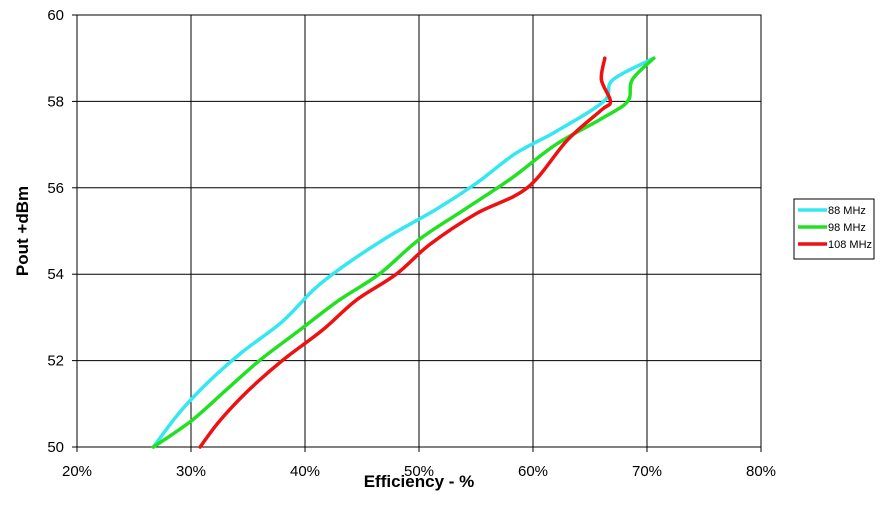 This screenshot has height=523, width=891. What do you see at coordinates (22, 231) in the screenshot?
I see `y-axis-title: Pout +dBm` at bounding box center [22, 231].